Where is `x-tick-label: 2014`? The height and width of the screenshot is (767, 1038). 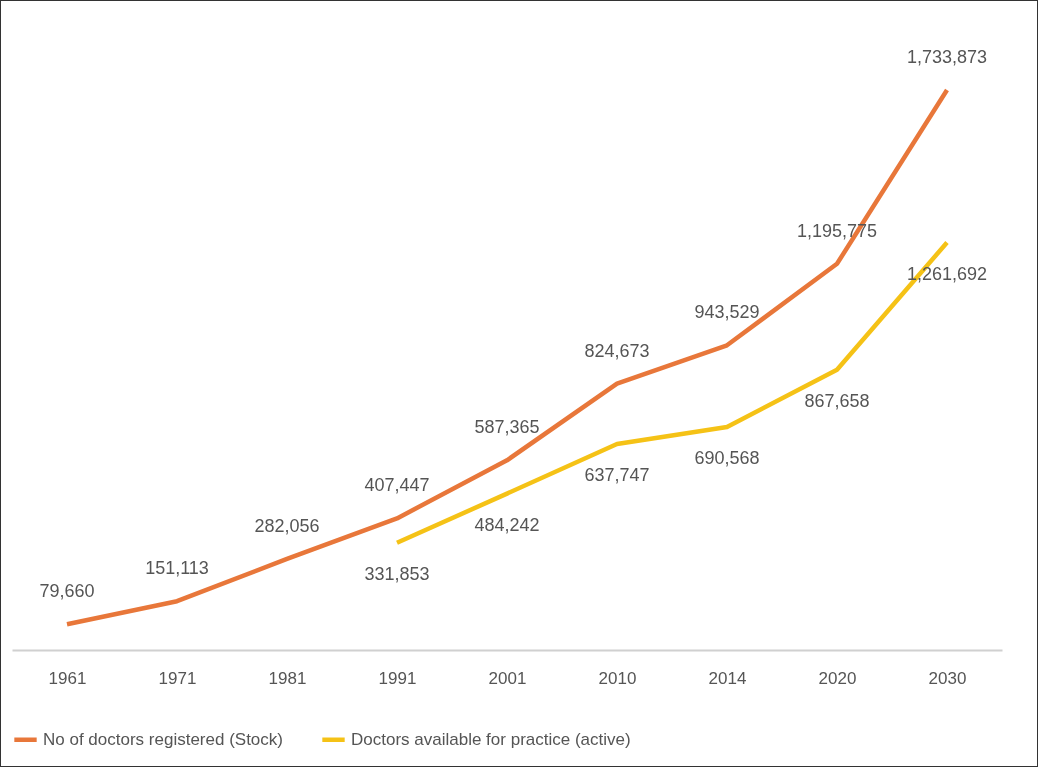 x-tick-label: 2014 is located at coordinates (727, 678).